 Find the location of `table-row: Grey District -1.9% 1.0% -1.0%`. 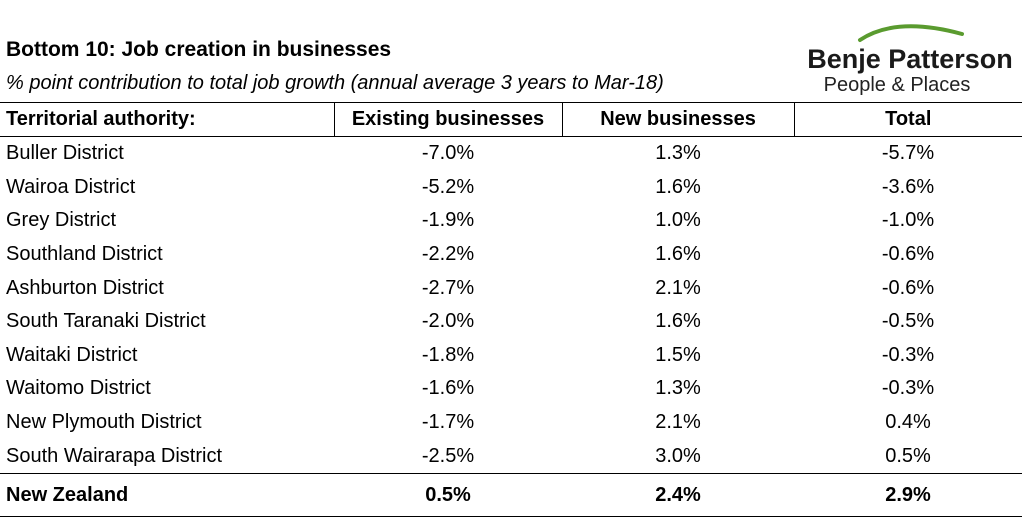

table-row: Grey District -1.9% 1.0% -1.0% is located at coordinates (511, 221).